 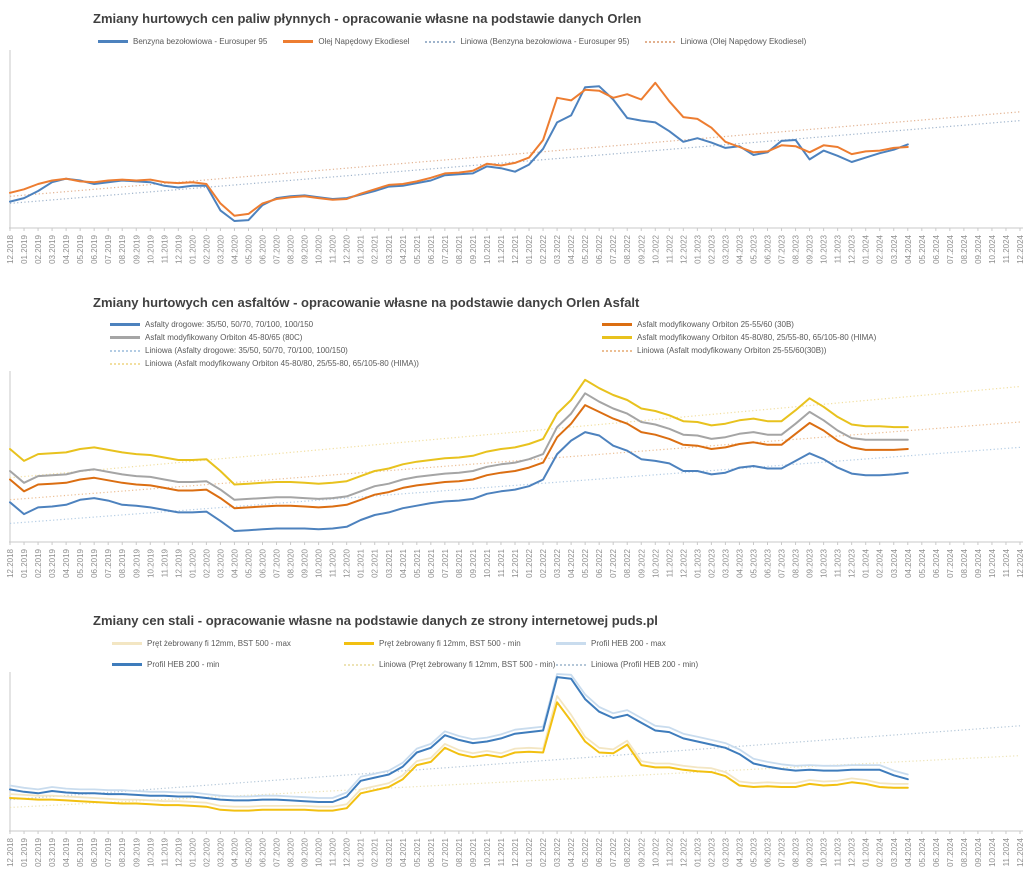 I want to click on svg-text: 12.2021, so click(x=515, y=562).